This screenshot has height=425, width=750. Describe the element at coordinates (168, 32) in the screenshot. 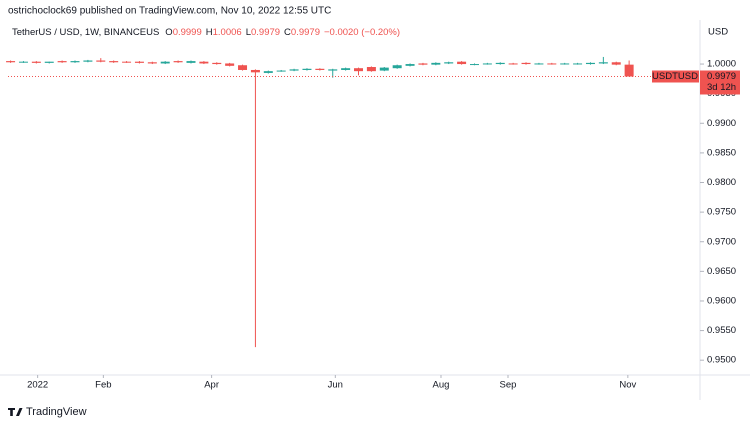

I see `ohlc-label: O` at that location.